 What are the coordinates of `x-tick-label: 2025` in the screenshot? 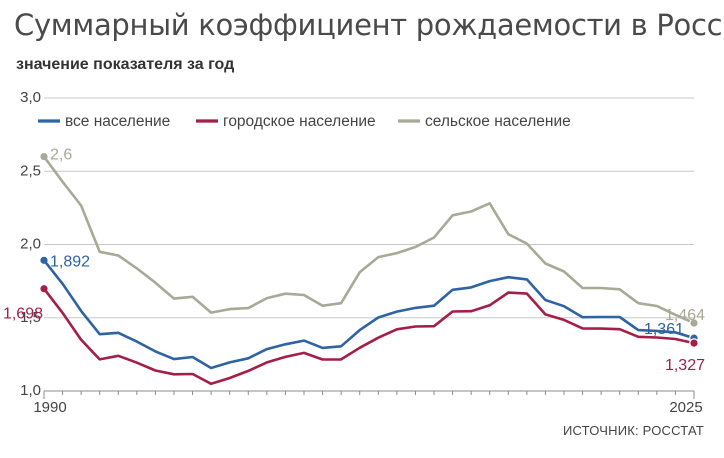 It's located at (685, 407).